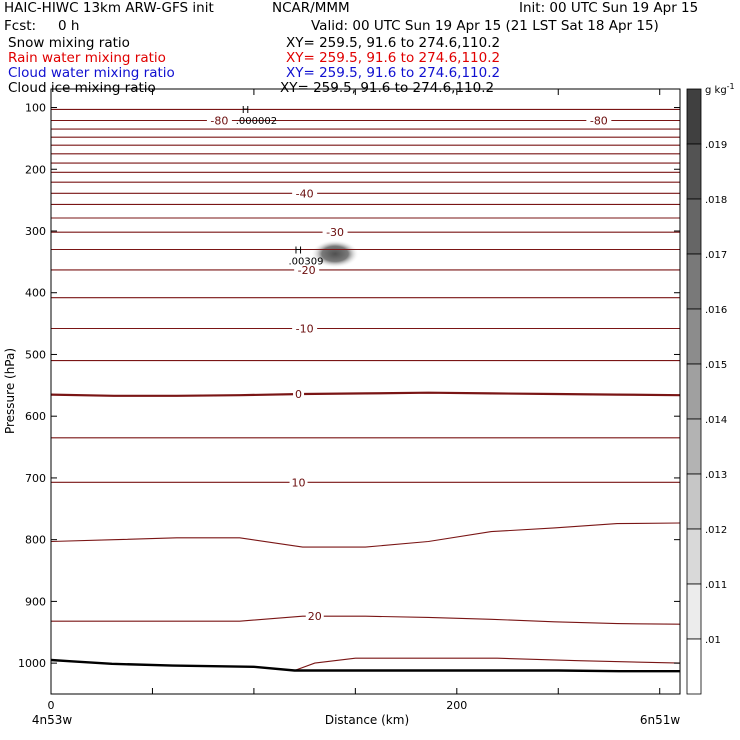 The width and height of the screenshot is (740, 740). Describe the element at coordinates (20, 26) in the screenshot. I see `fcst-label: Fcst:` at that location.